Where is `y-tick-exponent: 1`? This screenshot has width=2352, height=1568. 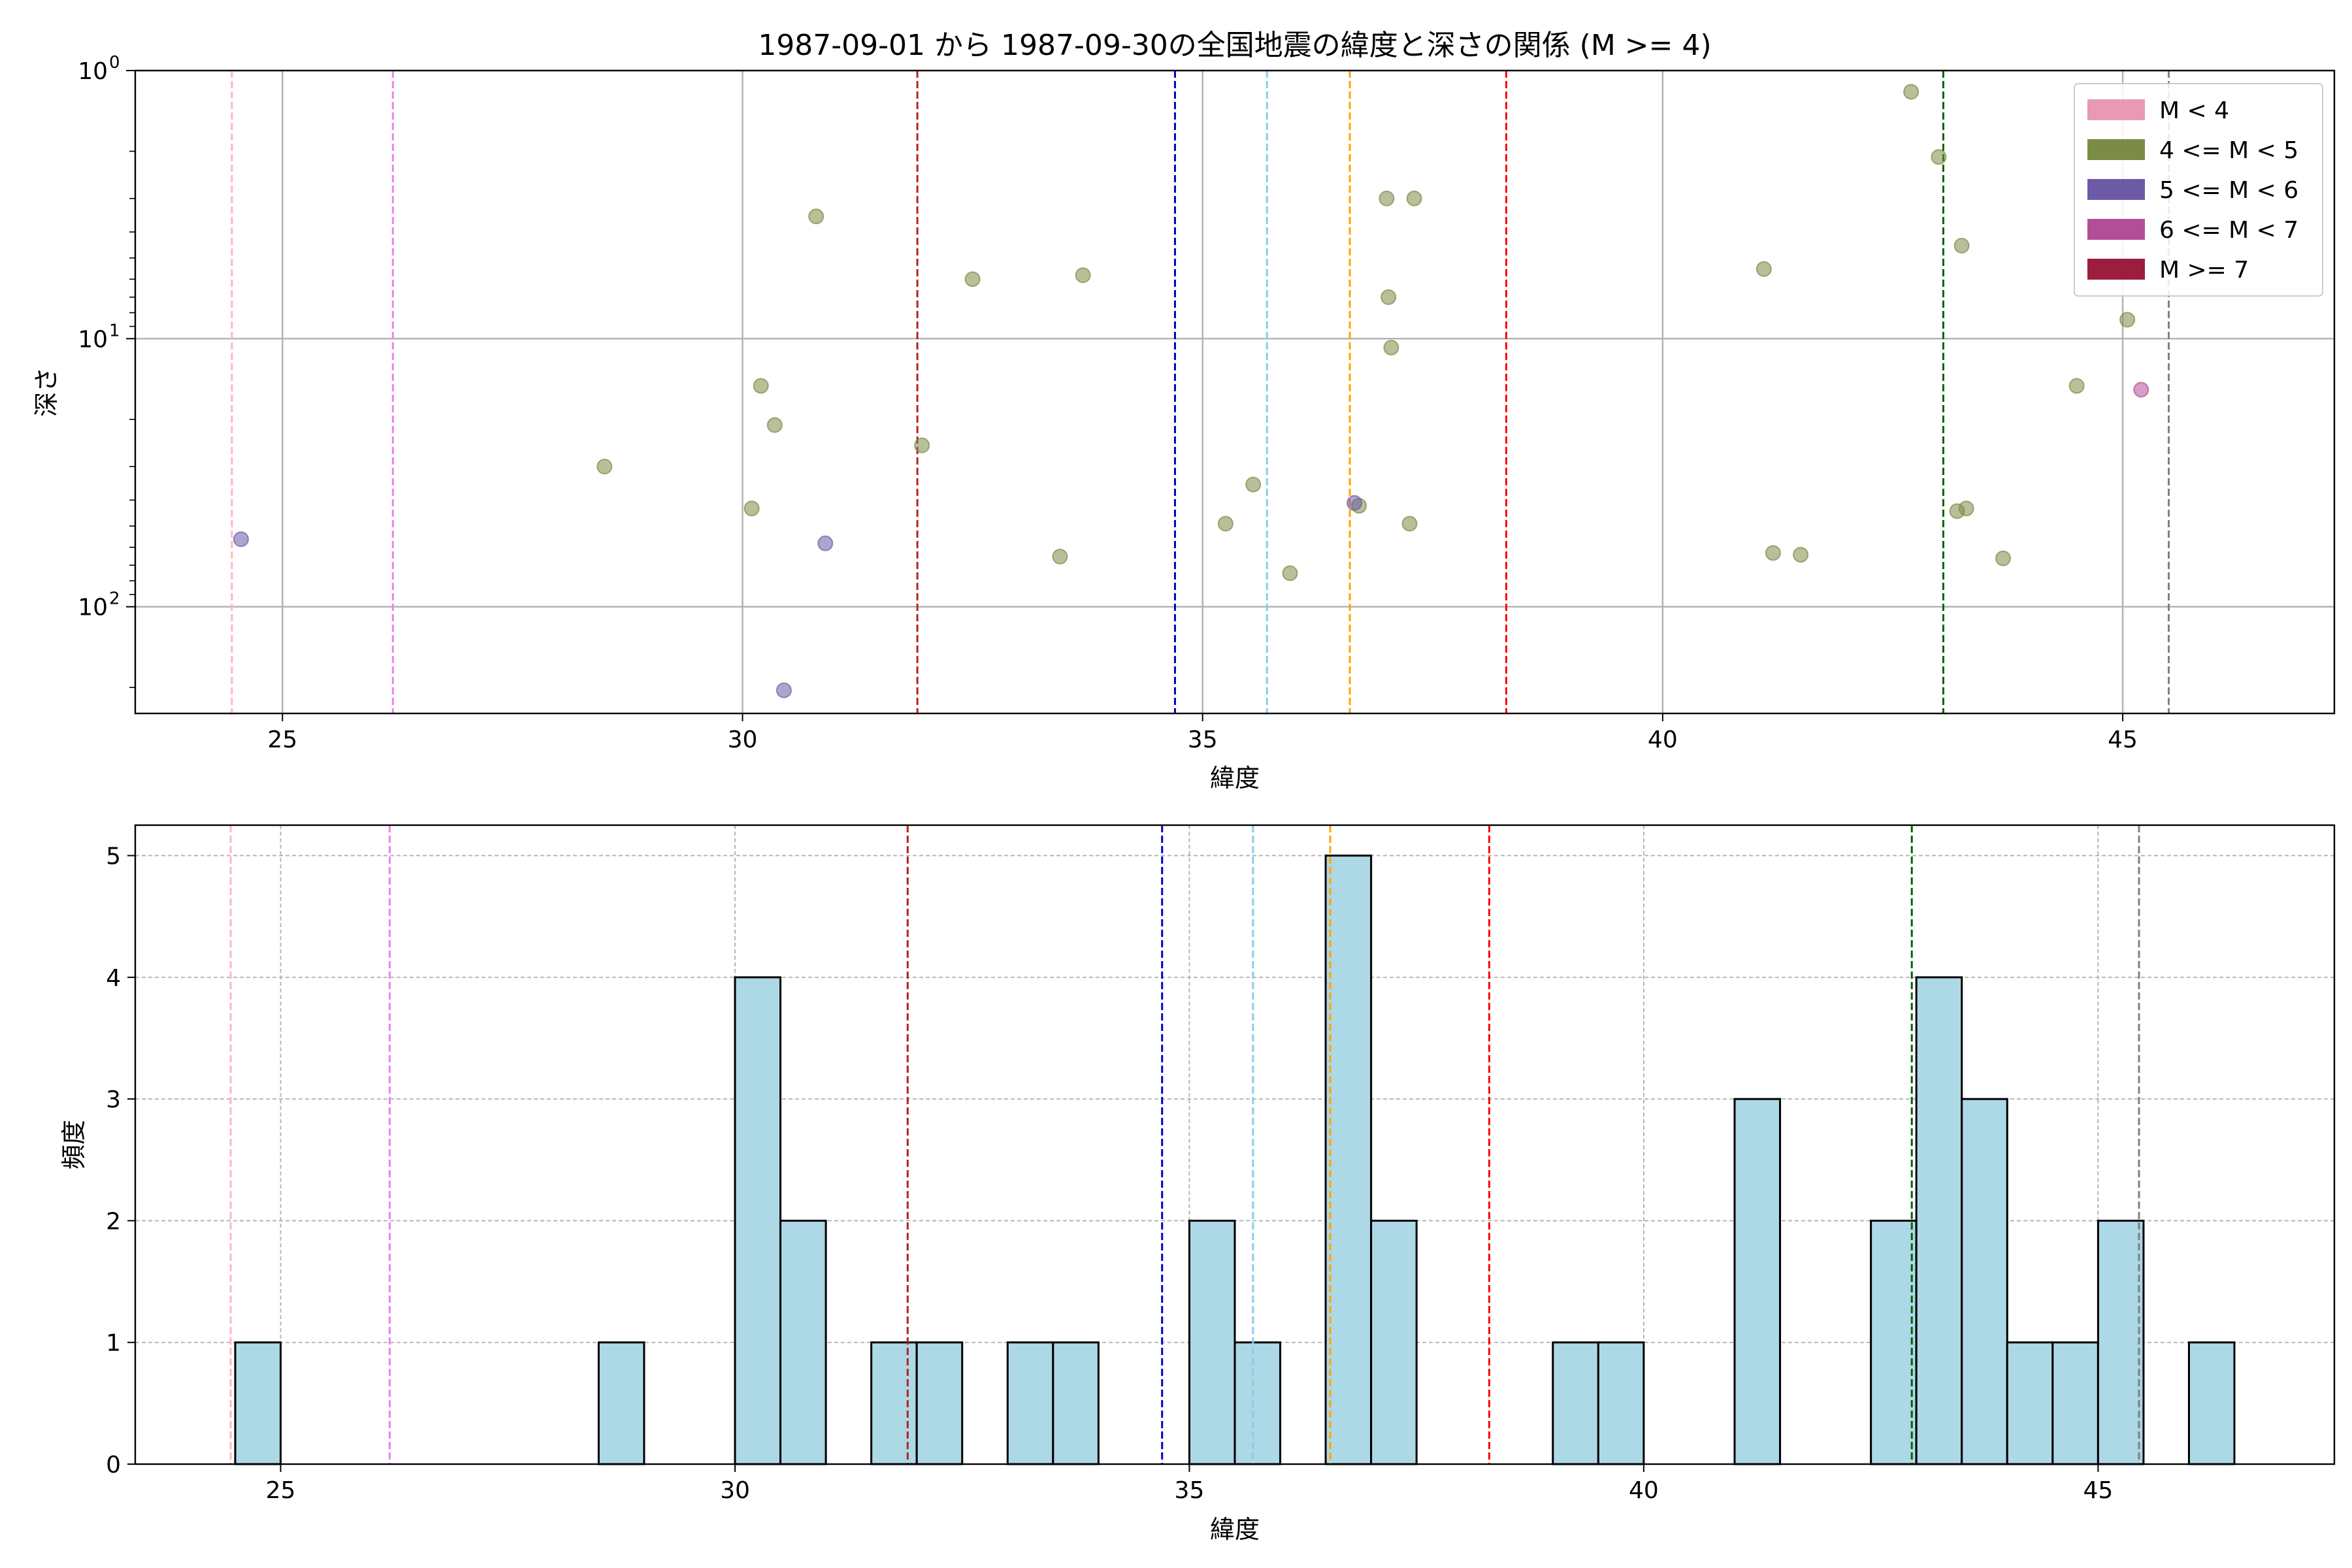
y-tick-exponent: 1 is located at coordinates (114, 330).